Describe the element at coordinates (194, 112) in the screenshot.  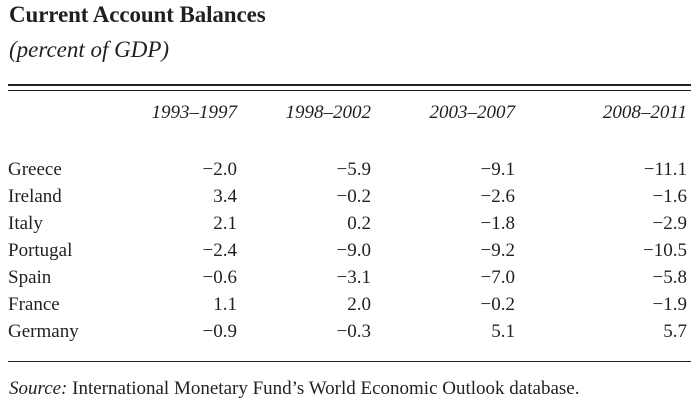
I see `column-header: 1993–1997` at that location.